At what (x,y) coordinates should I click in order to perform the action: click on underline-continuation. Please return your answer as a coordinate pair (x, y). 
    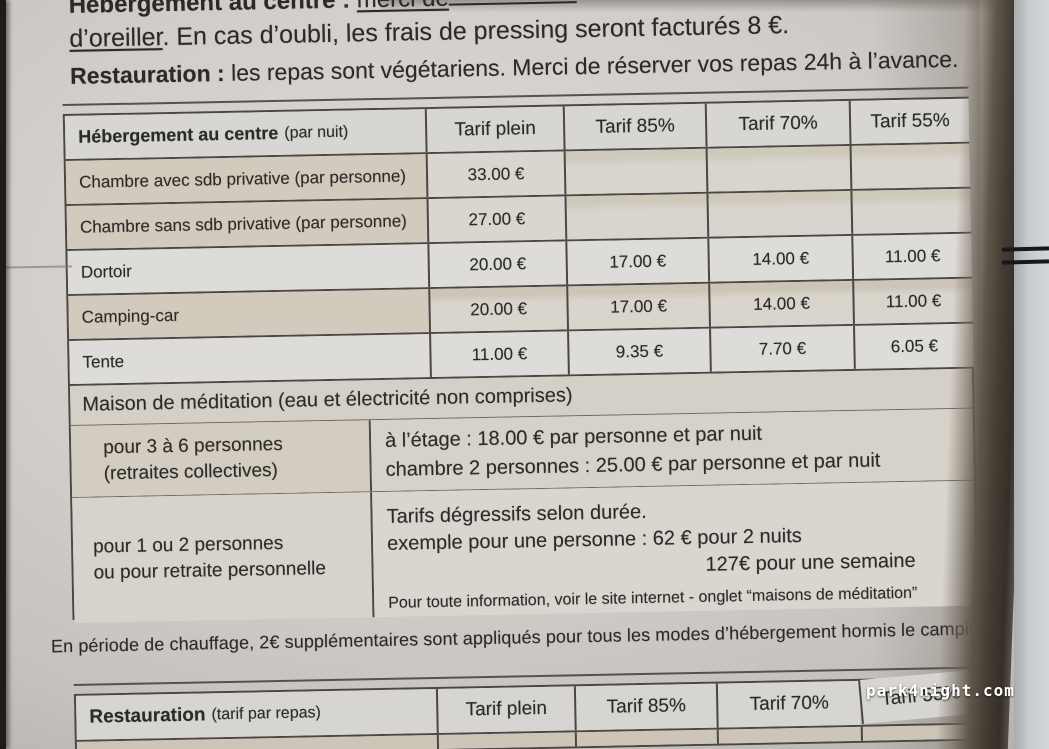
    Looking at the image, I should click on (512, 3).